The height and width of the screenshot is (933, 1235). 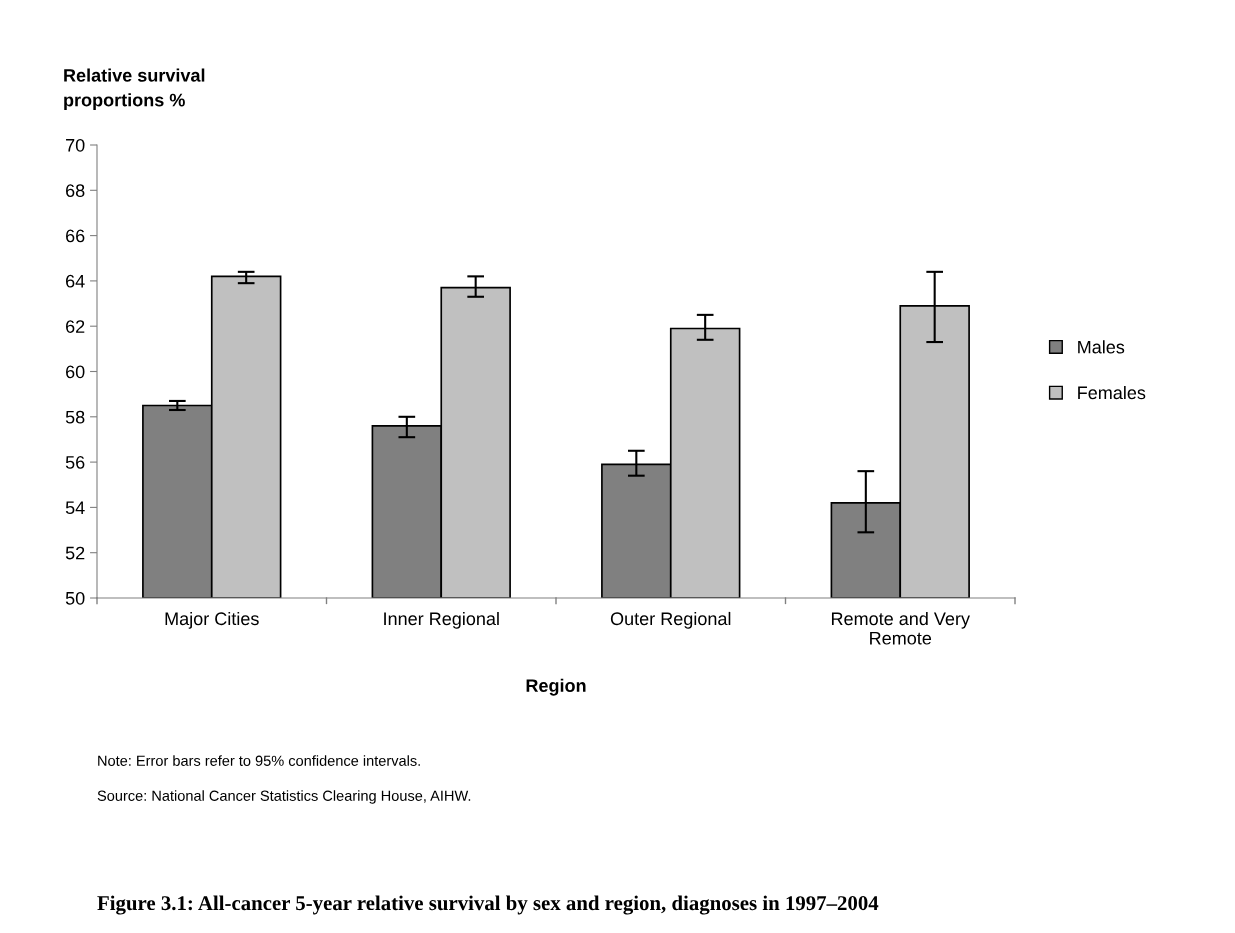 I want to click on text: Note: Error bars refer to 95% confidence intervals., so click(x=259, y=760).